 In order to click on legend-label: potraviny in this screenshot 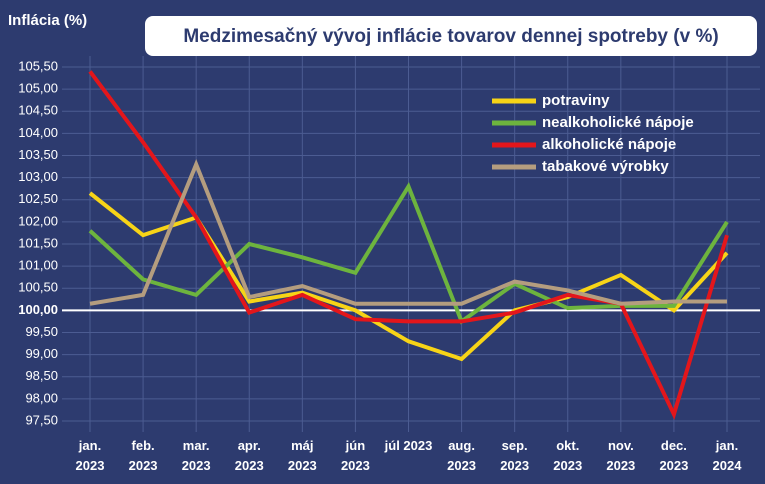, I will do `click(576, 100)`.